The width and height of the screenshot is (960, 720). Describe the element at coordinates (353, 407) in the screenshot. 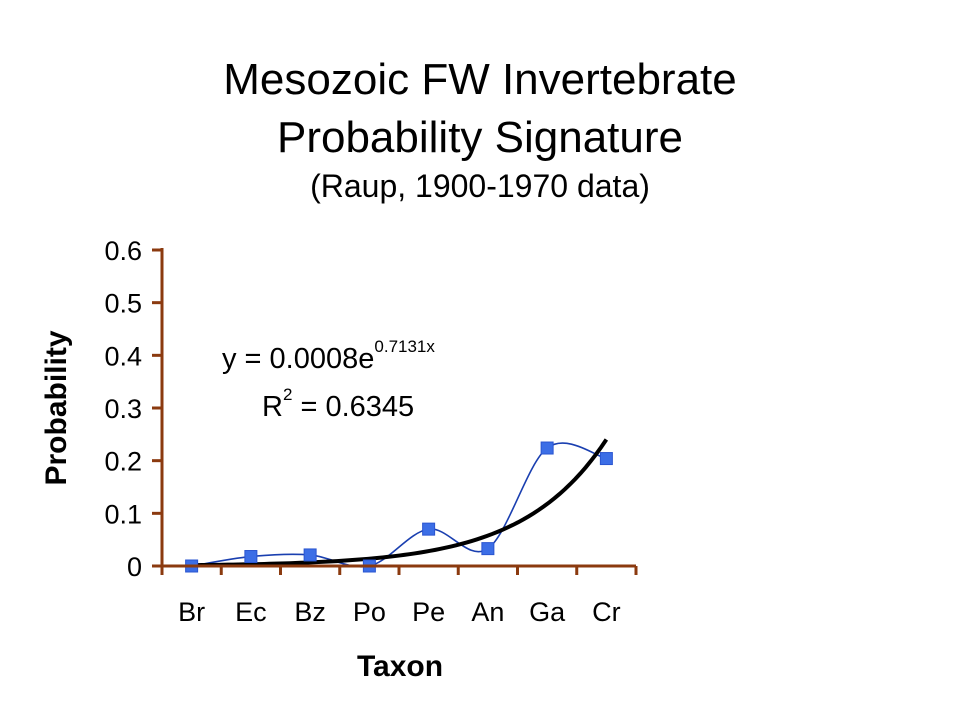

I see `r-squared-value: = 0.6345` at that location.